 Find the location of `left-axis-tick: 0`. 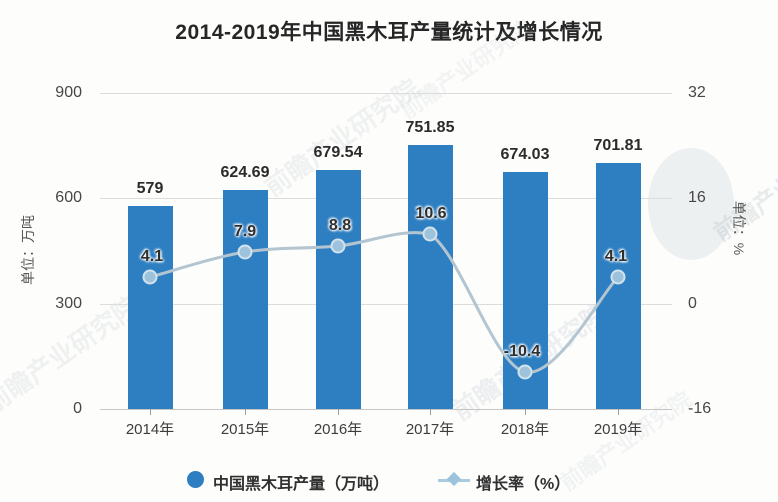

left-axis-tick: 0 is located at coordinates (77, 408).